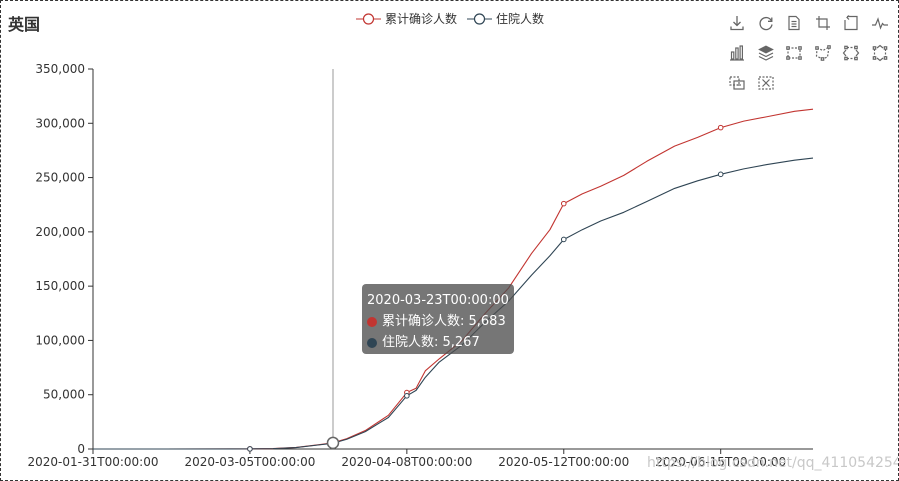 The image size is (899, 481). What do you see at coordinates (520, 19) in the screenshot?
I see `legend-label-hospitalized: 住院人数` at bounding box center [520, 19].